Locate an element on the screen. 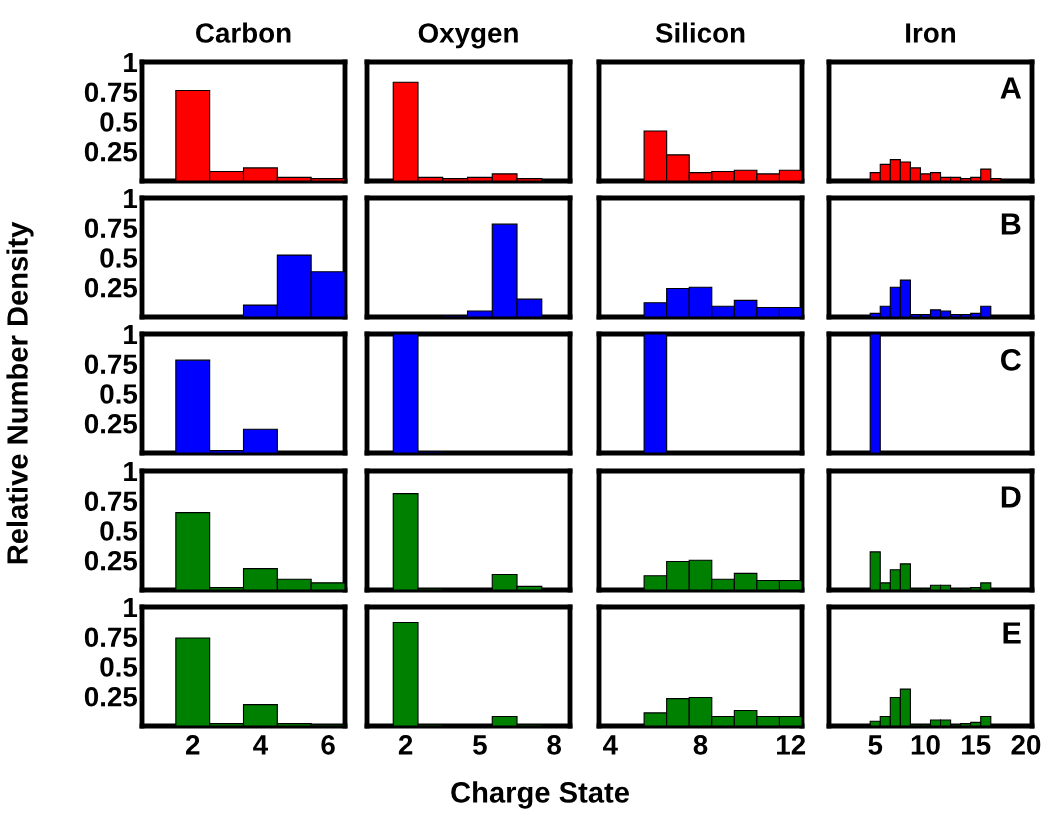 Image resolution: width=1060 pixels, height=821 pixels. x-tick-label: 20 is located at coordinates (1026, 745).